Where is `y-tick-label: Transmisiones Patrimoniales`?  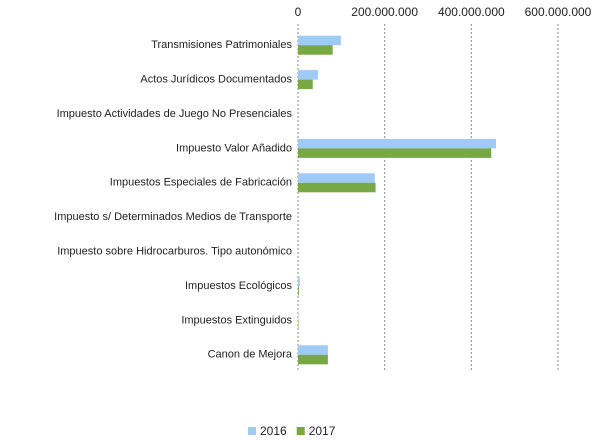
y-tick-label: Transmisiones Patrimoniales is located at coordinates (221, 45).